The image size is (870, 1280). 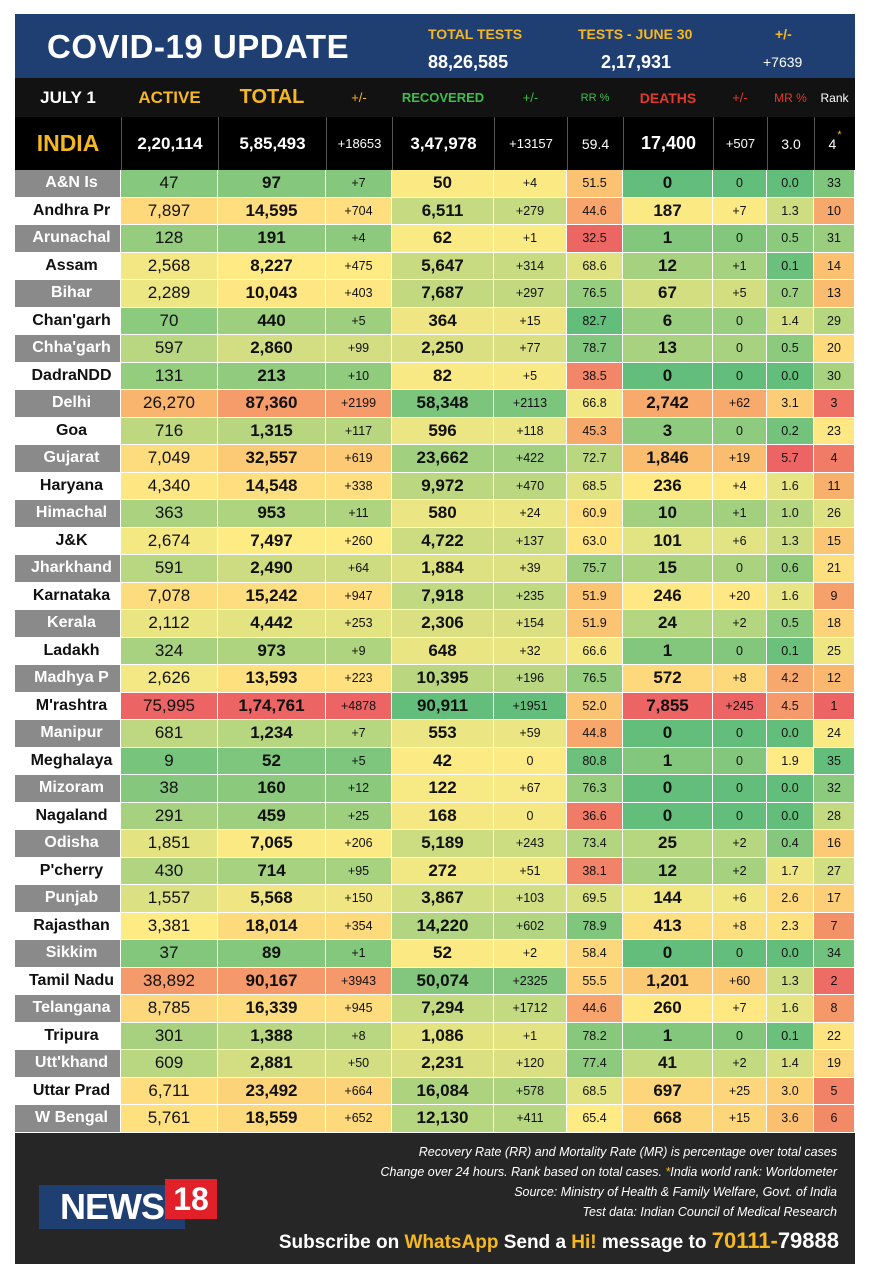 I want to click on state-name-cell: Kerala, so click(x=68, y=624).